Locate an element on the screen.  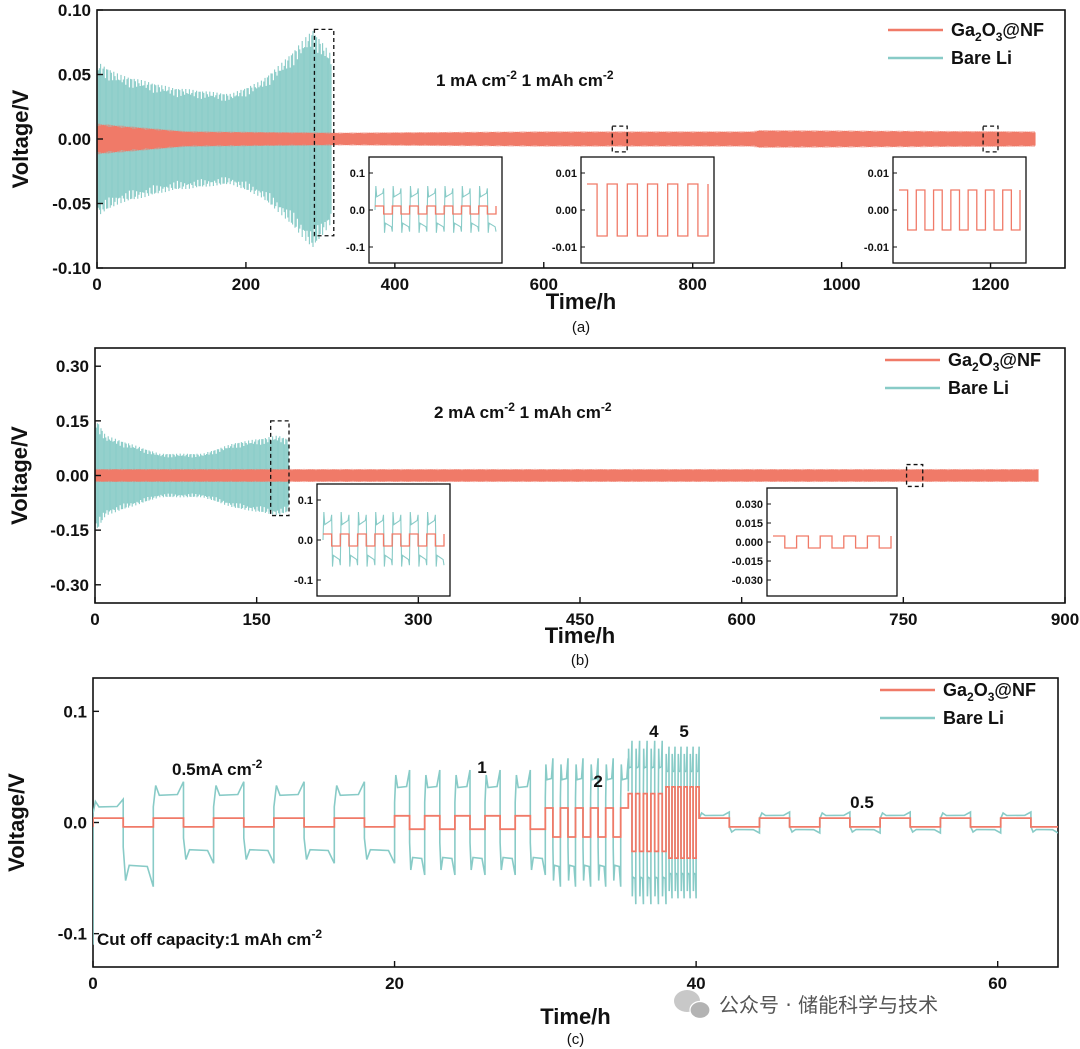
condition-text: 1 mA cm is located at coordinates (471, 80).